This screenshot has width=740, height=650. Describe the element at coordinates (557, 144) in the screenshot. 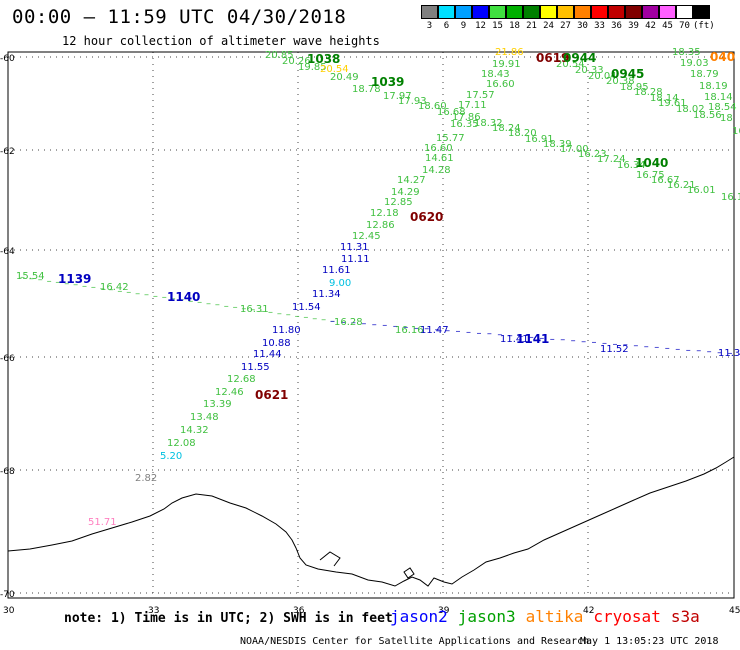

I see `wave-height-label: 18.39` at that location.